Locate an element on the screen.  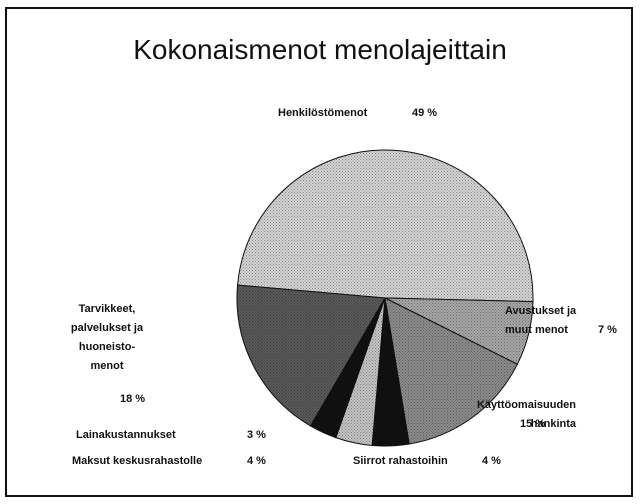
slice-label: Henkilöstömenot is located at coordinates (323, 113).